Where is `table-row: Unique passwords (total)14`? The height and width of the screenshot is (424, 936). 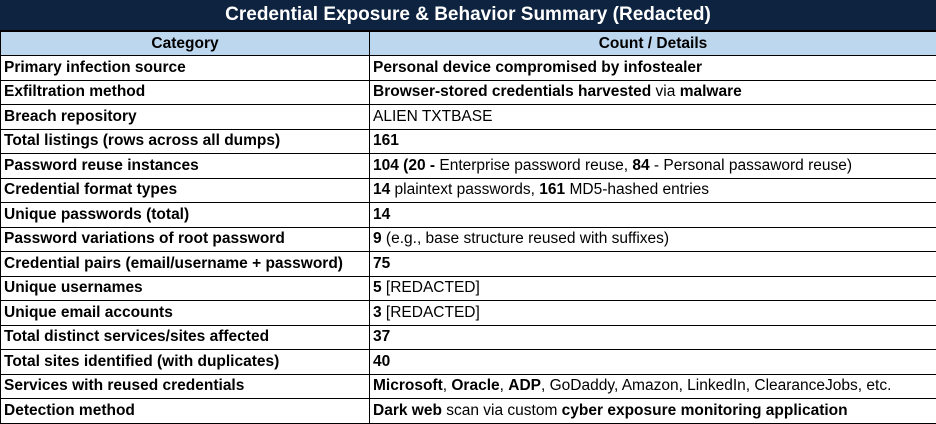
table-row: Unique passwords (total)14 is located at coordinates (468, 215).